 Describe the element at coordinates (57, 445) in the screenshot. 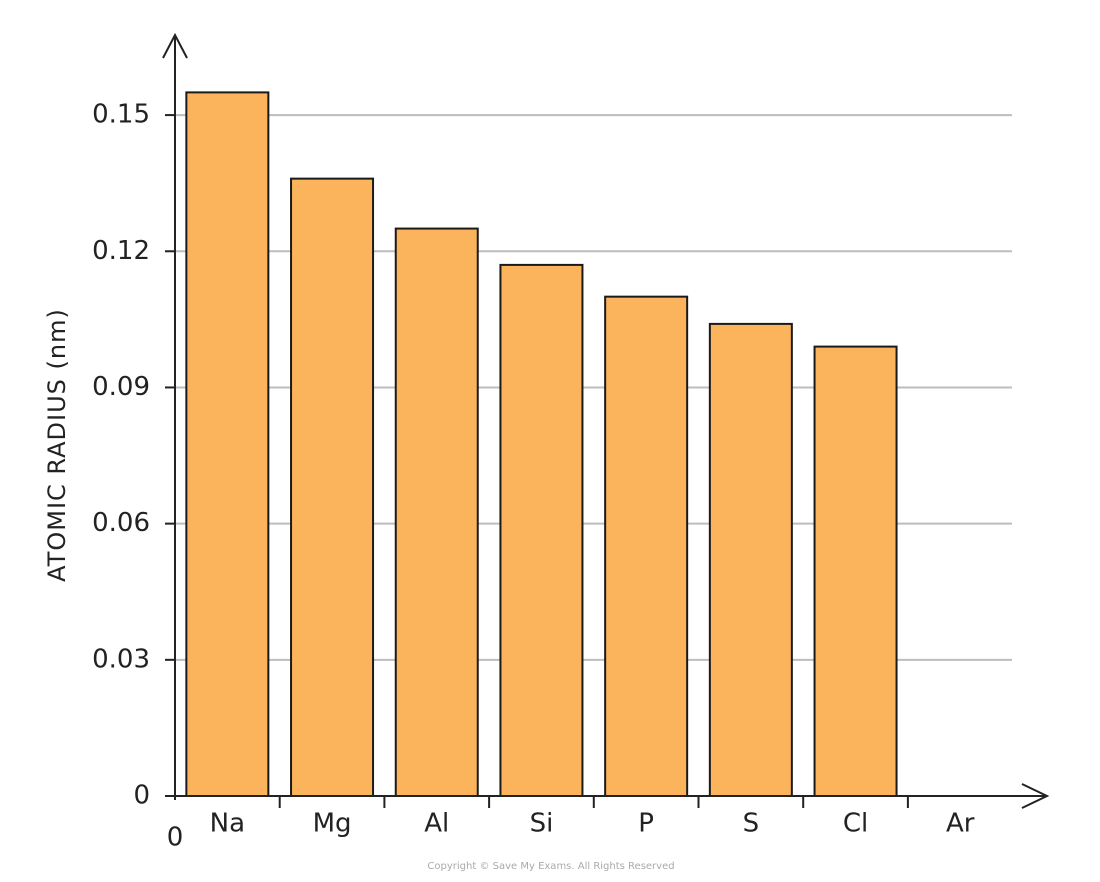

I see `y-axis-label: ATOMIC RADIUS (nm)` at that location.